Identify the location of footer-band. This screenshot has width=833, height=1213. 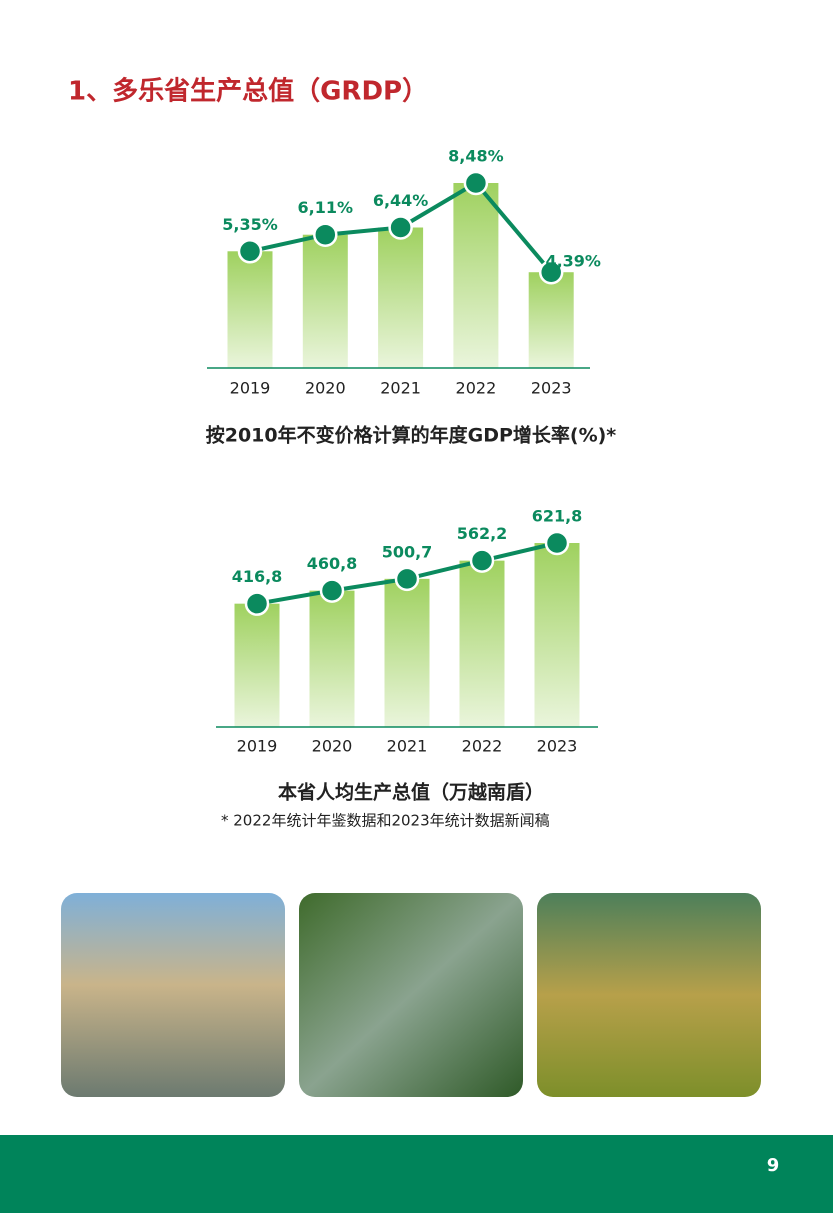
(416, 1174).